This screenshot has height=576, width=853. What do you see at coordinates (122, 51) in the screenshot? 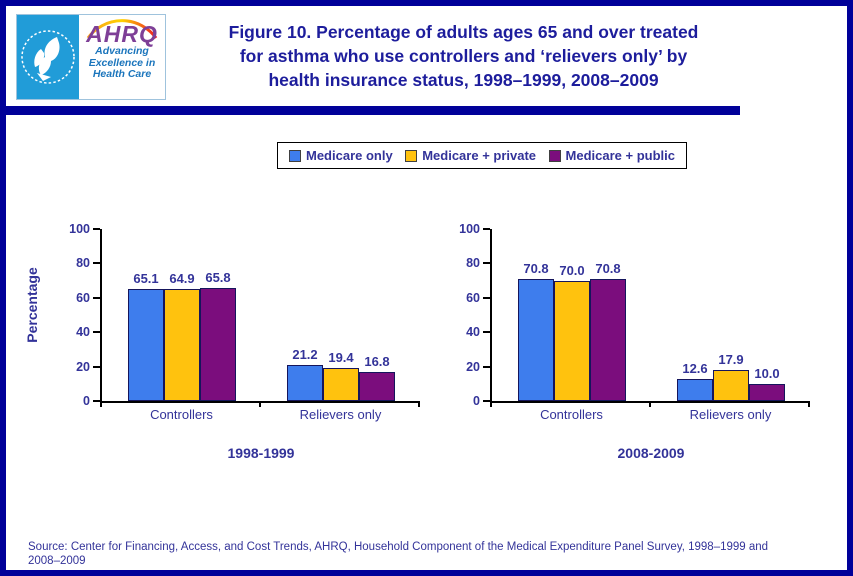
I see `tagline-line: Advancing` at bounding box center [122, 51].